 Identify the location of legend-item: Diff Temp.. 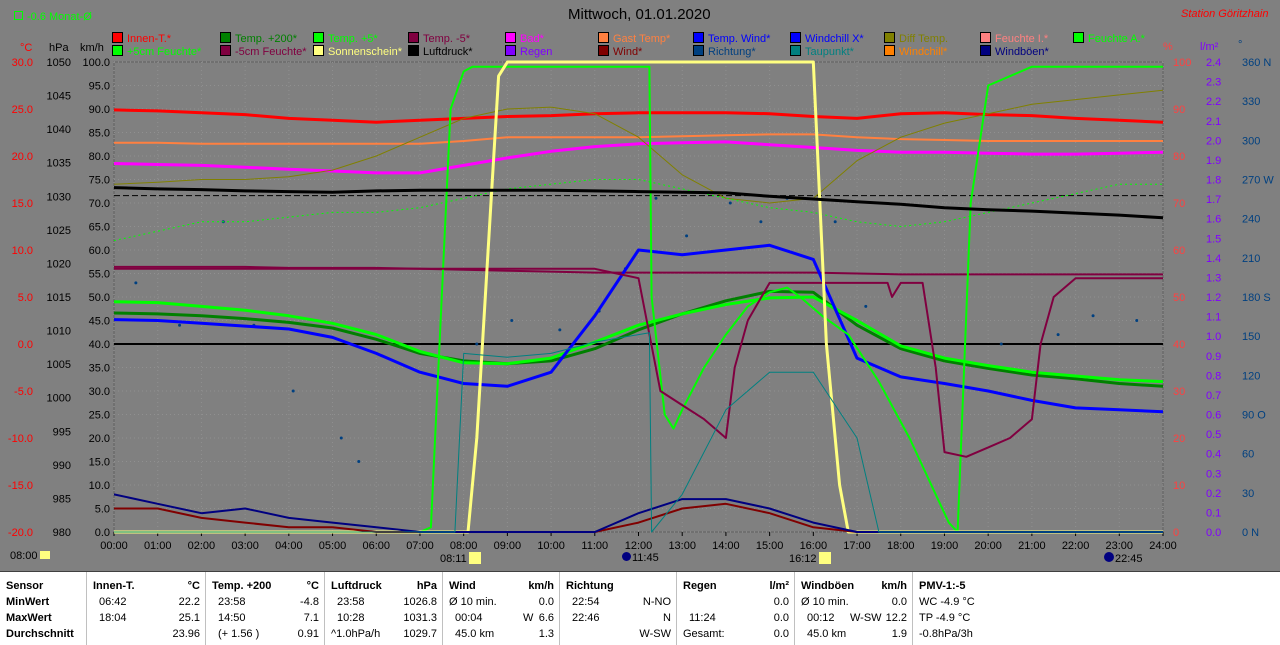
(916, 38).